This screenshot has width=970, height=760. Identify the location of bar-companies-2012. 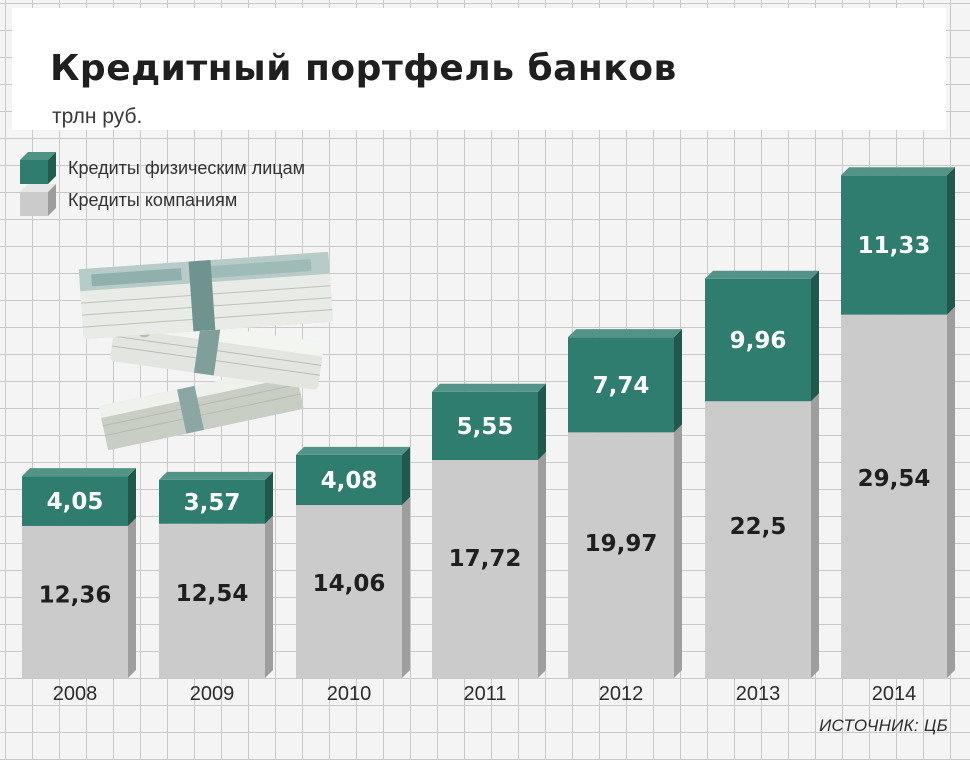
(621, 555).